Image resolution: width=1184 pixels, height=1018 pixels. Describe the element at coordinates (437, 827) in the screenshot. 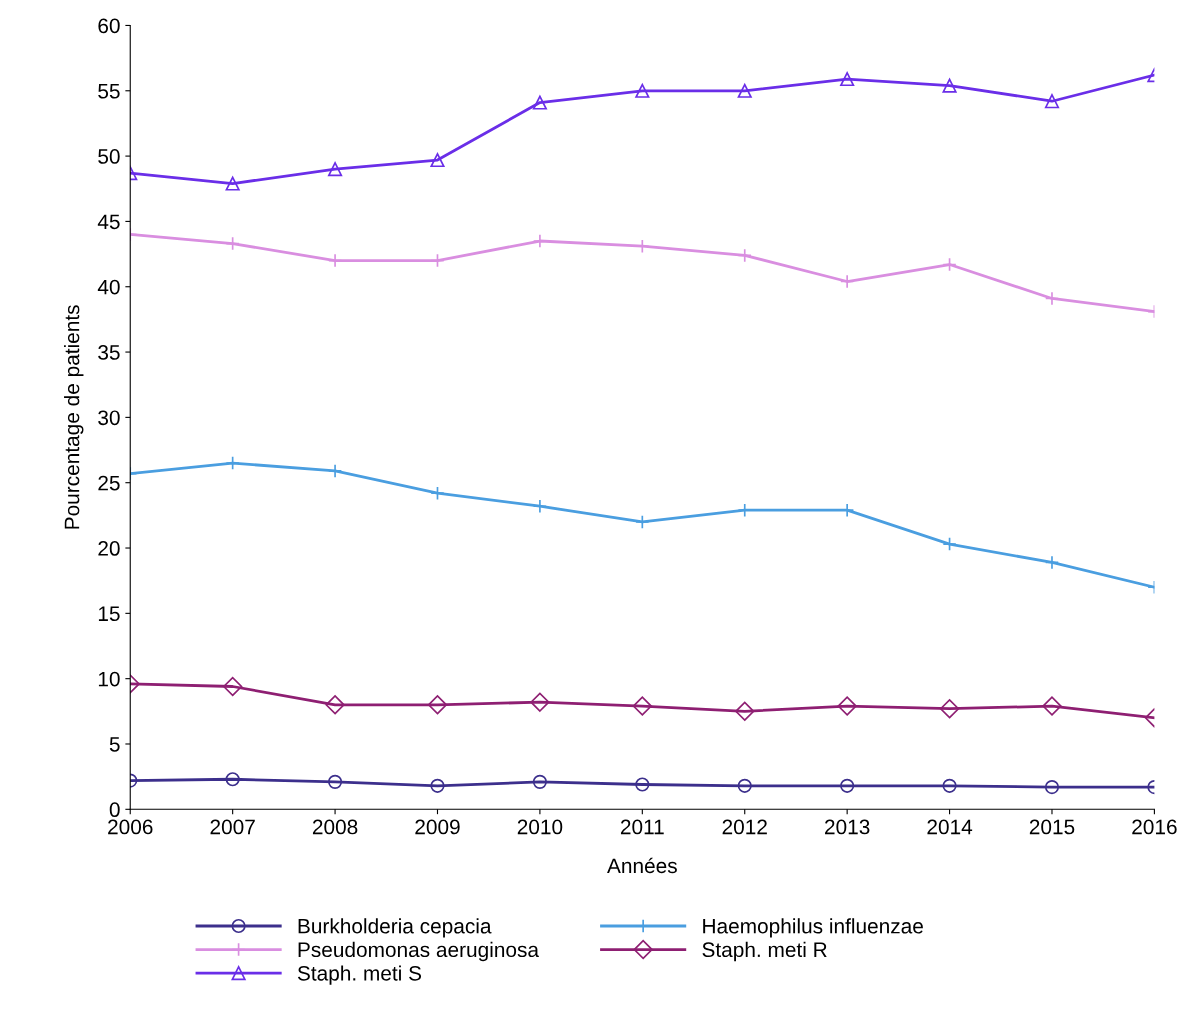

I see `x-tick-label: 2009` at that location.